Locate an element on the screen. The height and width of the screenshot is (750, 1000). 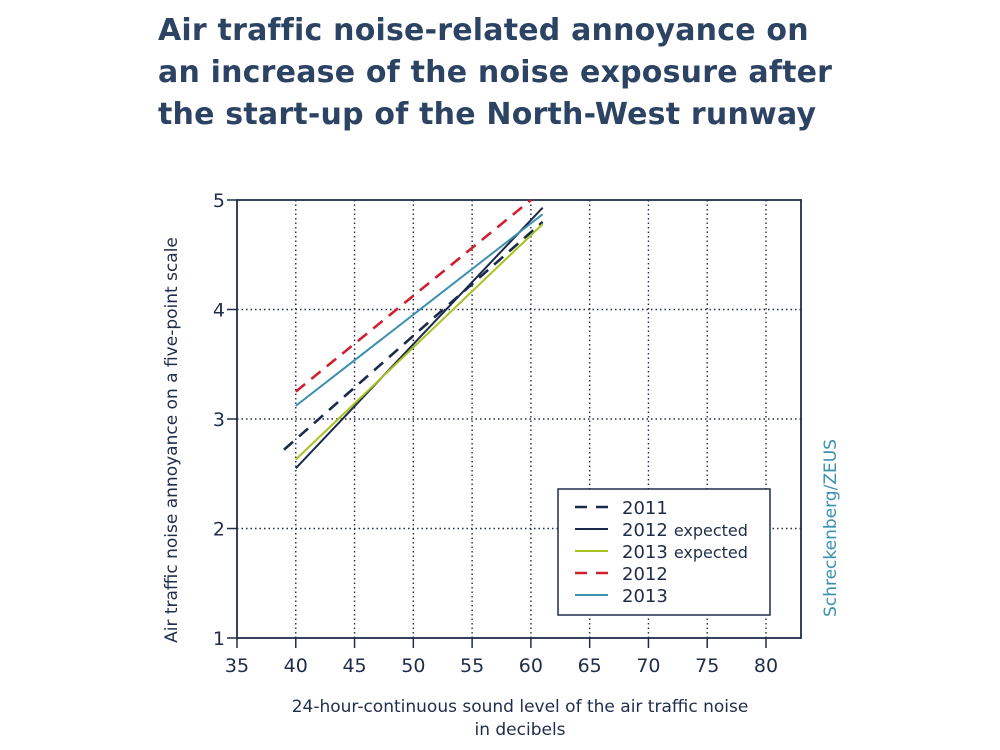
x-tick-label-60: 60 is located at coordinates (531, 666).